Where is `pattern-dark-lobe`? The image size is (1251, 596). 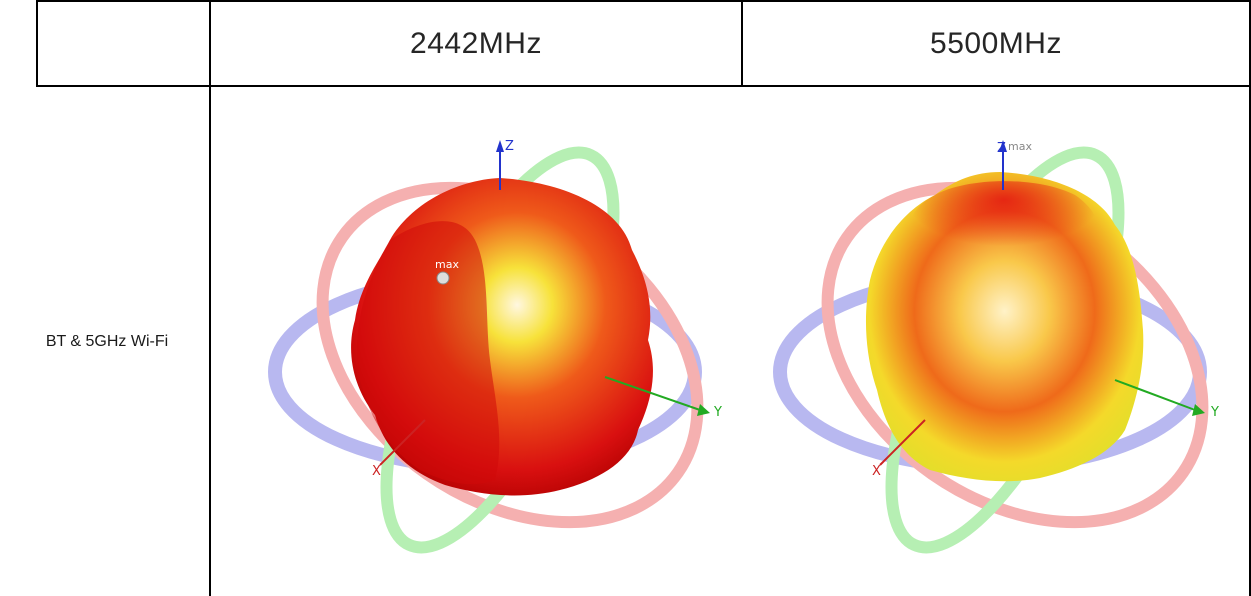 pattern-dark-lobe is located at coordinates (428, 353).